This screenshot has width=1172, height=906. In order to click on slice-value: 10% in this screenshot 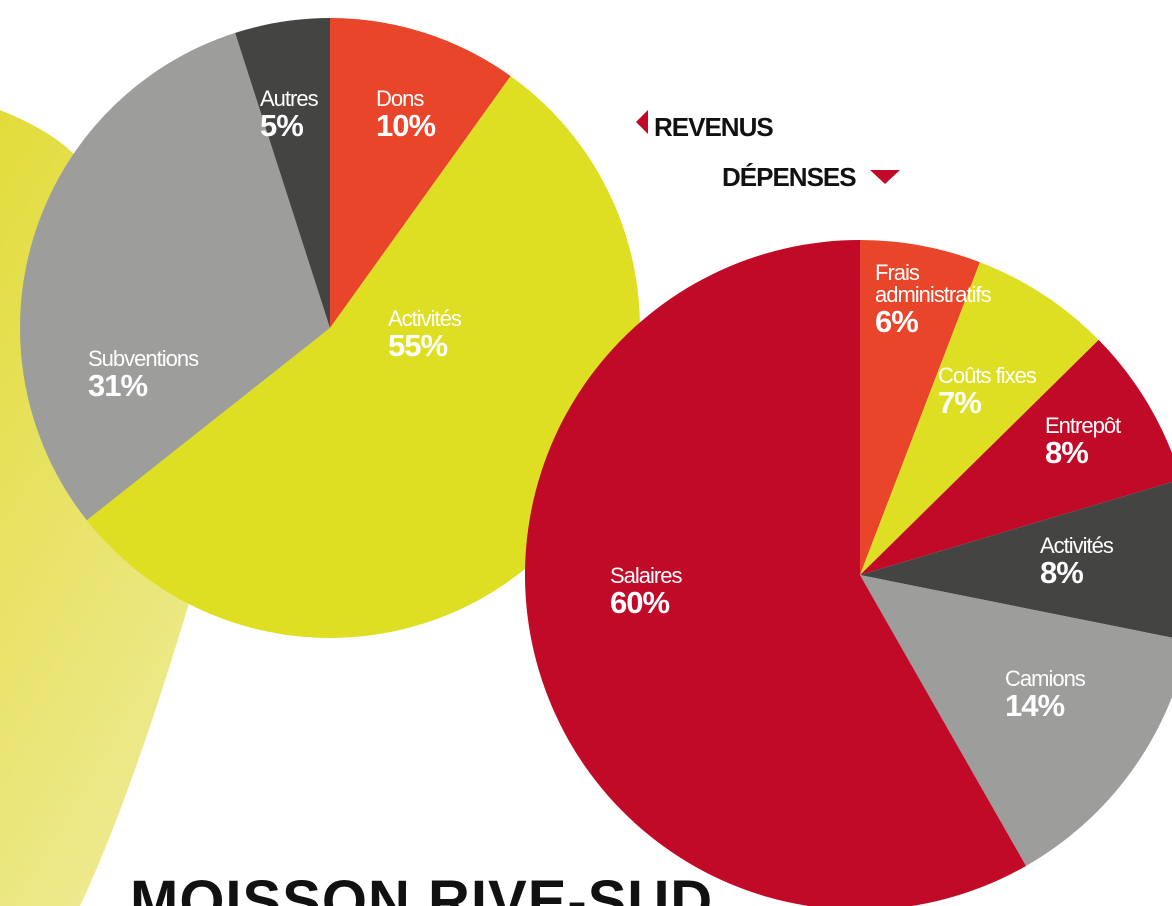, I will do `click(406, 125)`.